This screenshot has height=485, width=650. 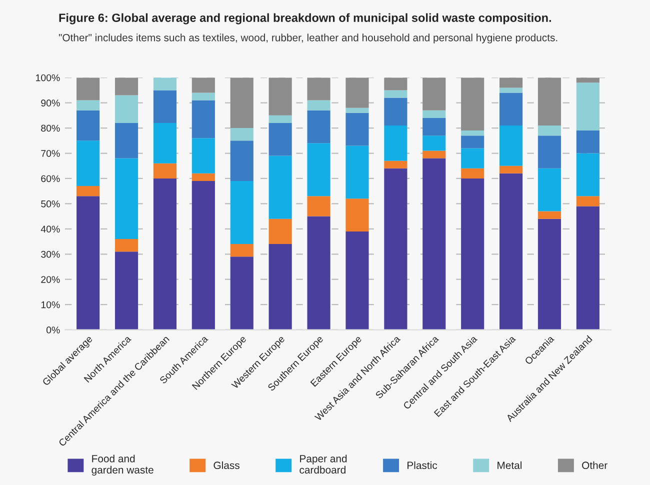 I want to click on legend-label: Metal, so click(x=510, y=465).